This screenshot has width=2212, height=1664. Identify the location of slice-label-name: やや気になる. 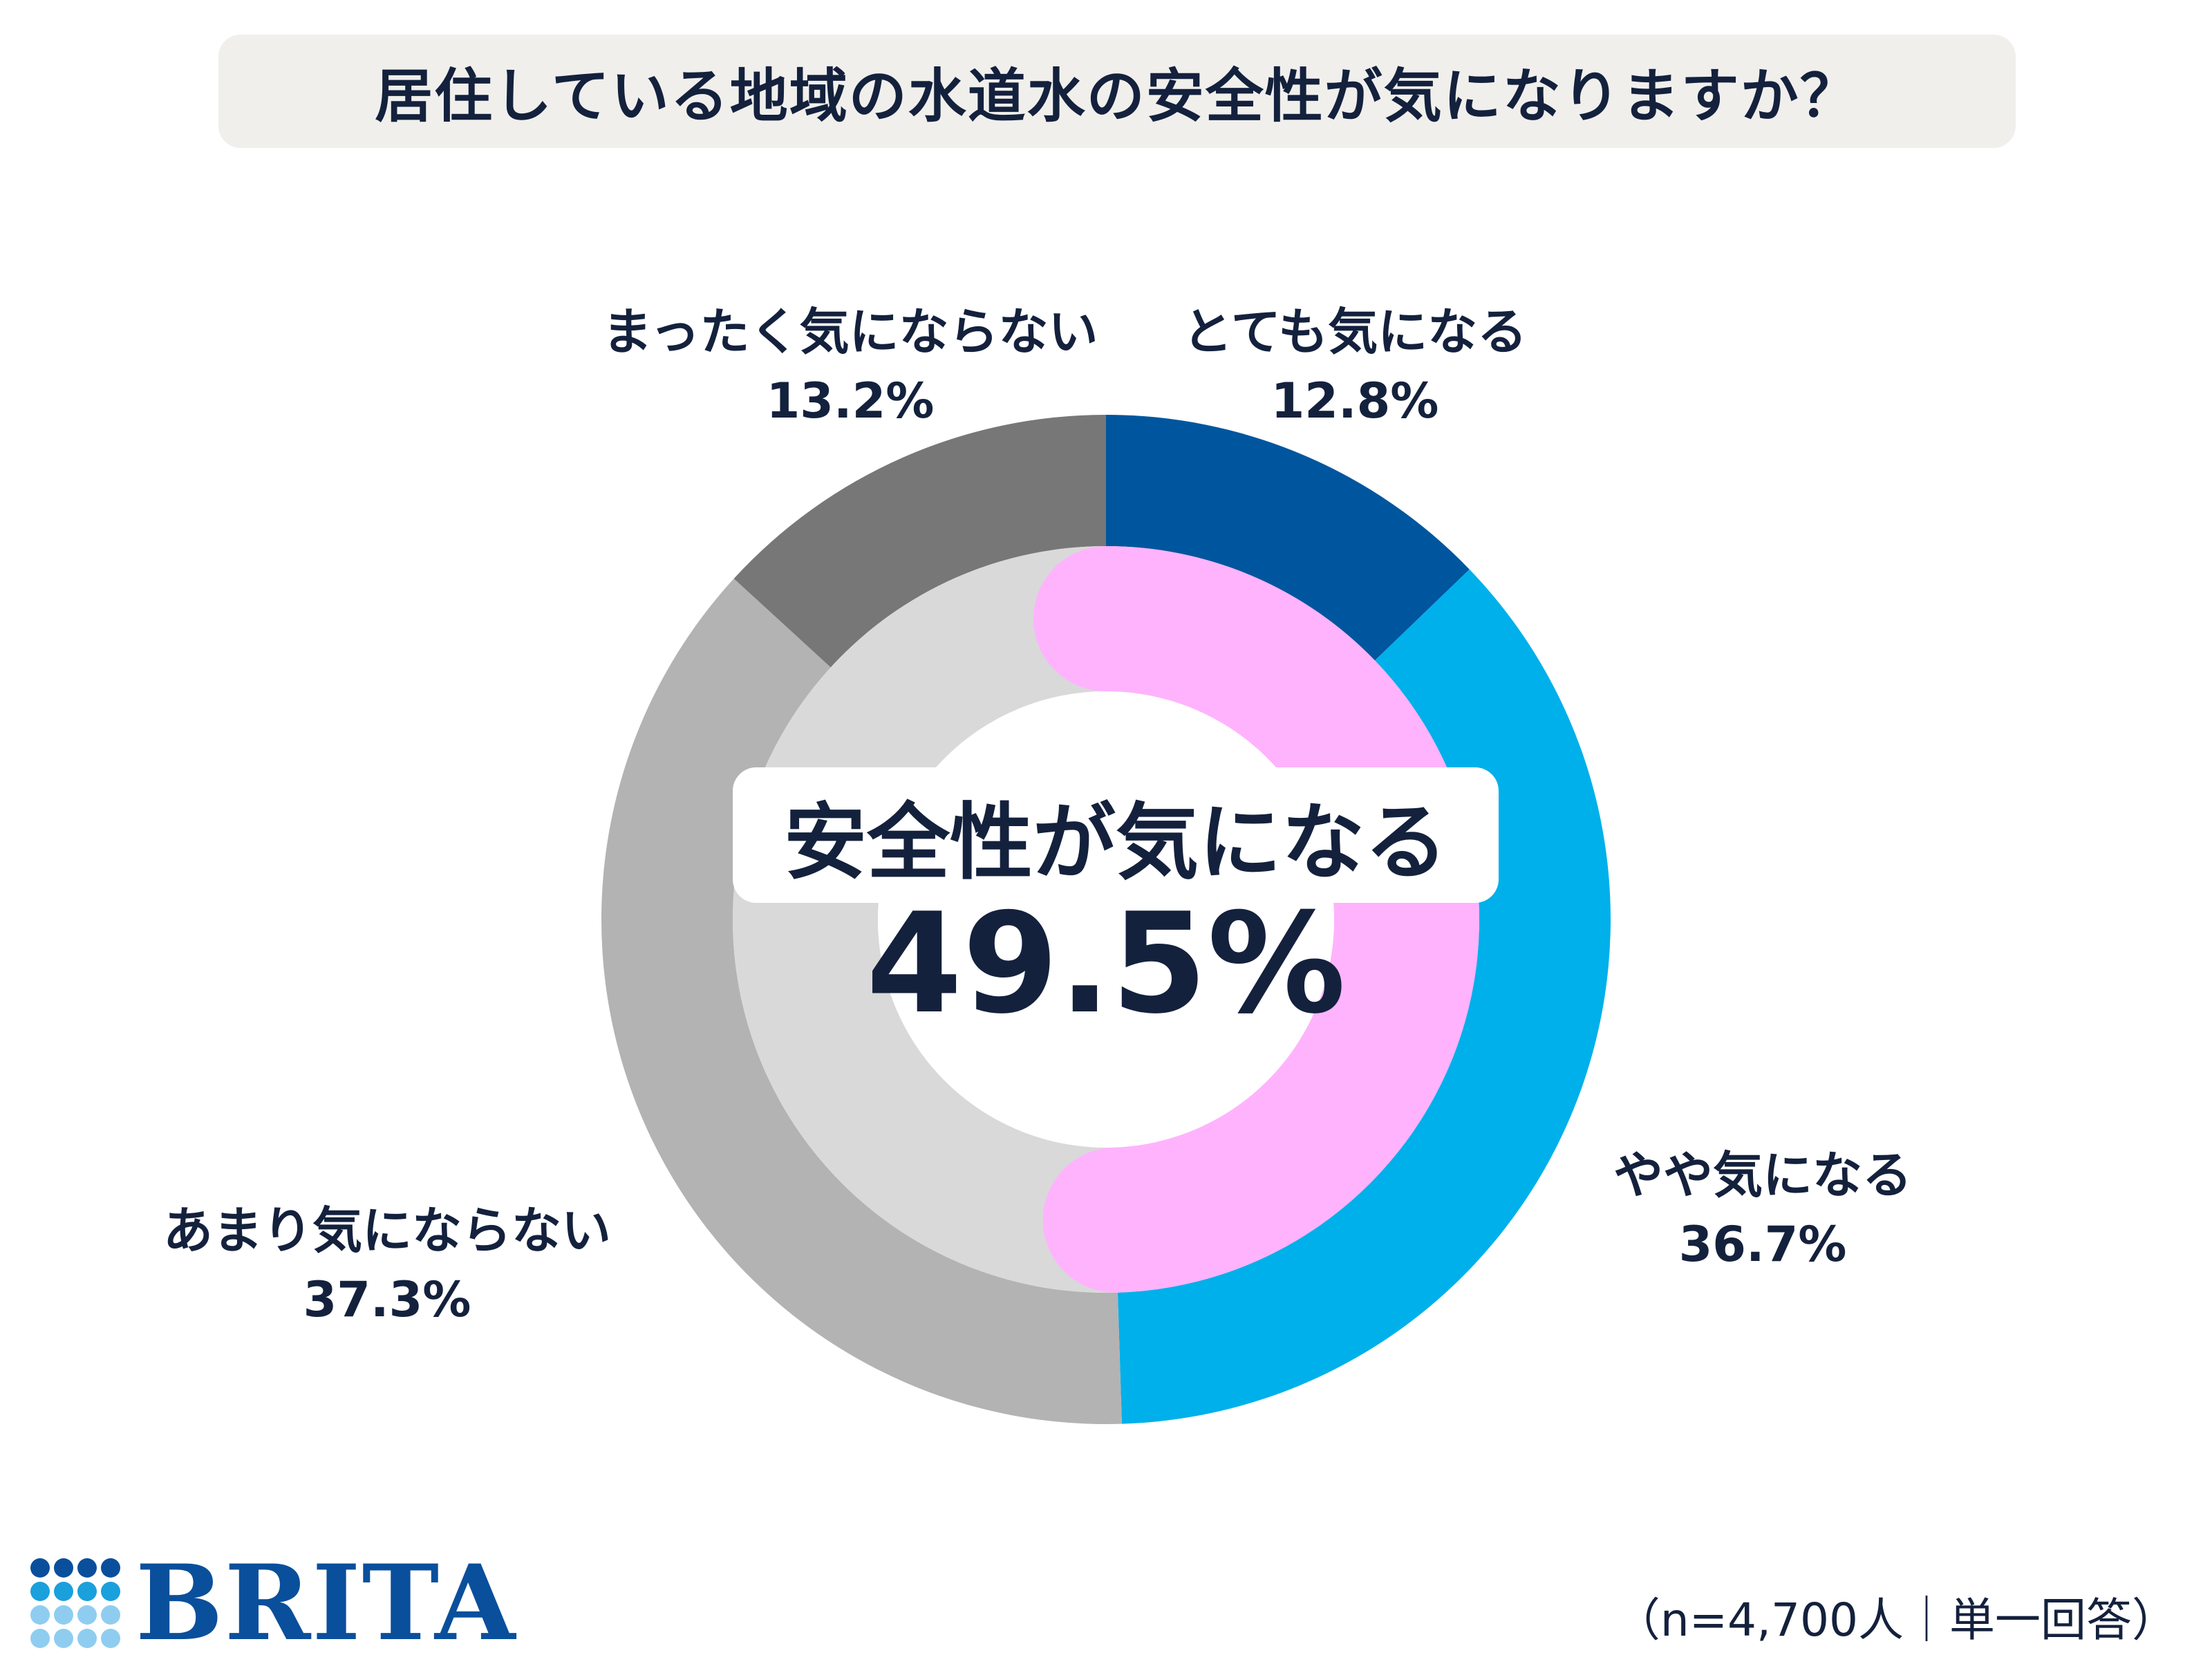
(1762, 1175).